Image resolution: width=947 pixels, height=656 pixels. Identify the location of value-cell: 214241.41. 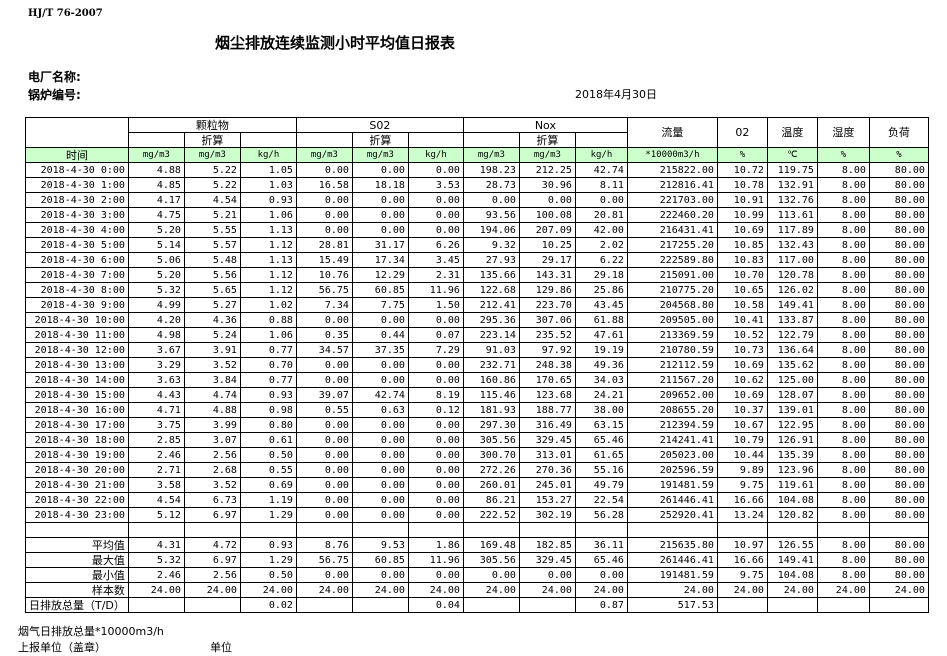
(672, 440).